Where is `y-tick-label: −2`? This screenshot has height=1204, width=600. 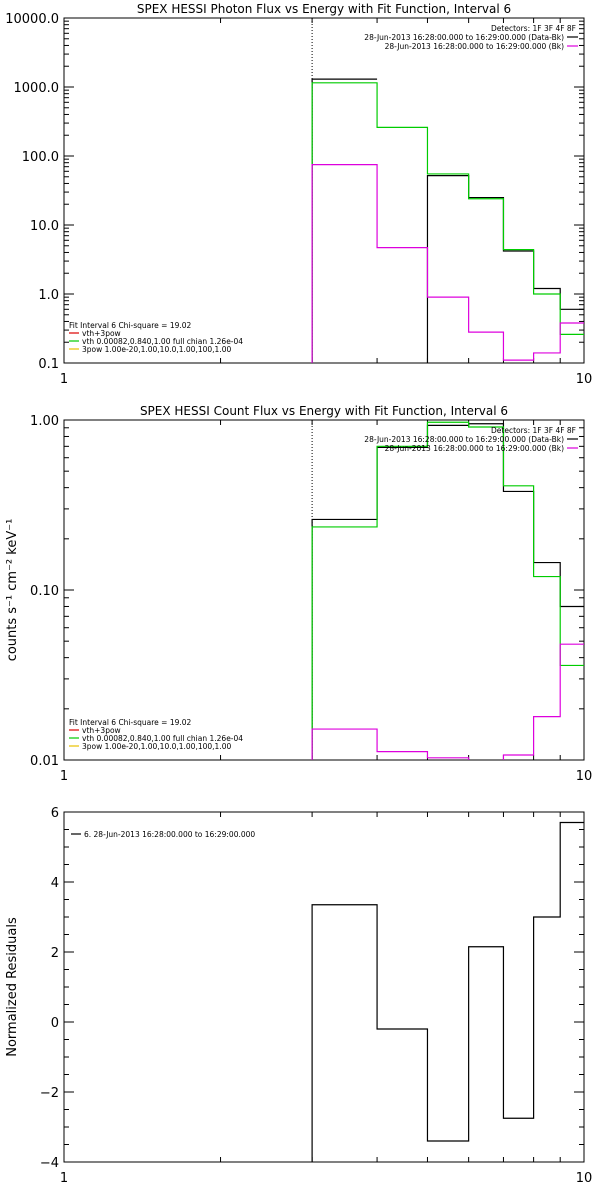
y-tick-label: −2 is located at coordinates (49, 1093).